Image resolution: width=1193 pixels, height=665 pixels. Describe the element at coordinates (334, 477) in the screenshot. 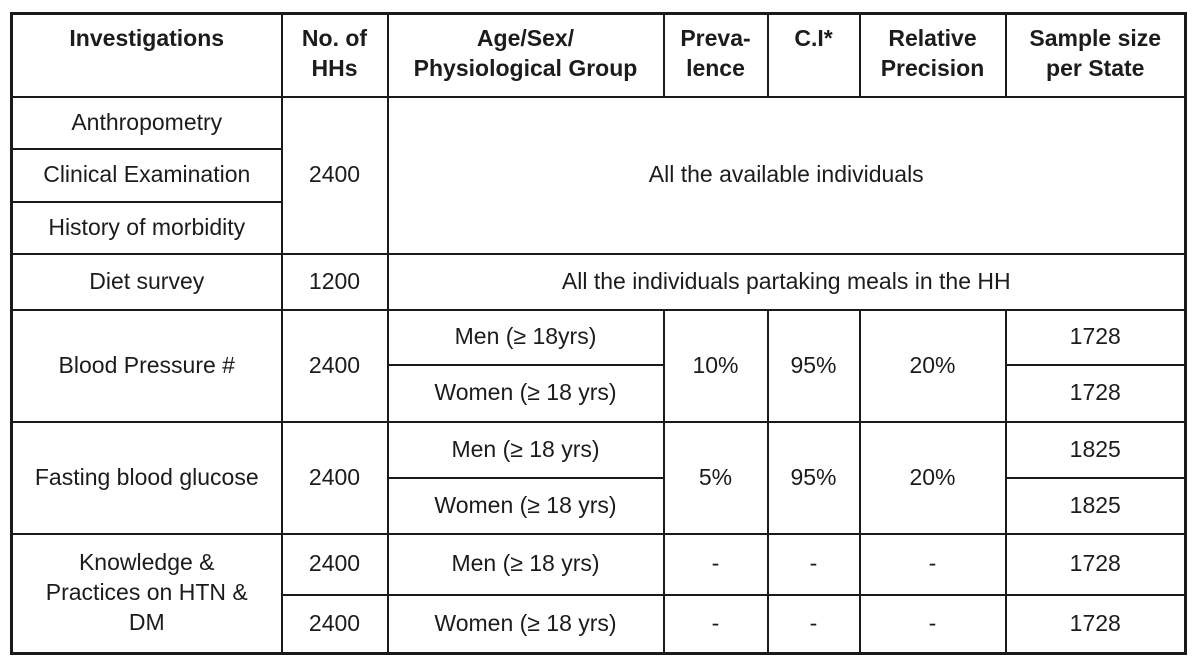

I see `cell-hhs-fasting-blood-glucose: 2400` at that location.